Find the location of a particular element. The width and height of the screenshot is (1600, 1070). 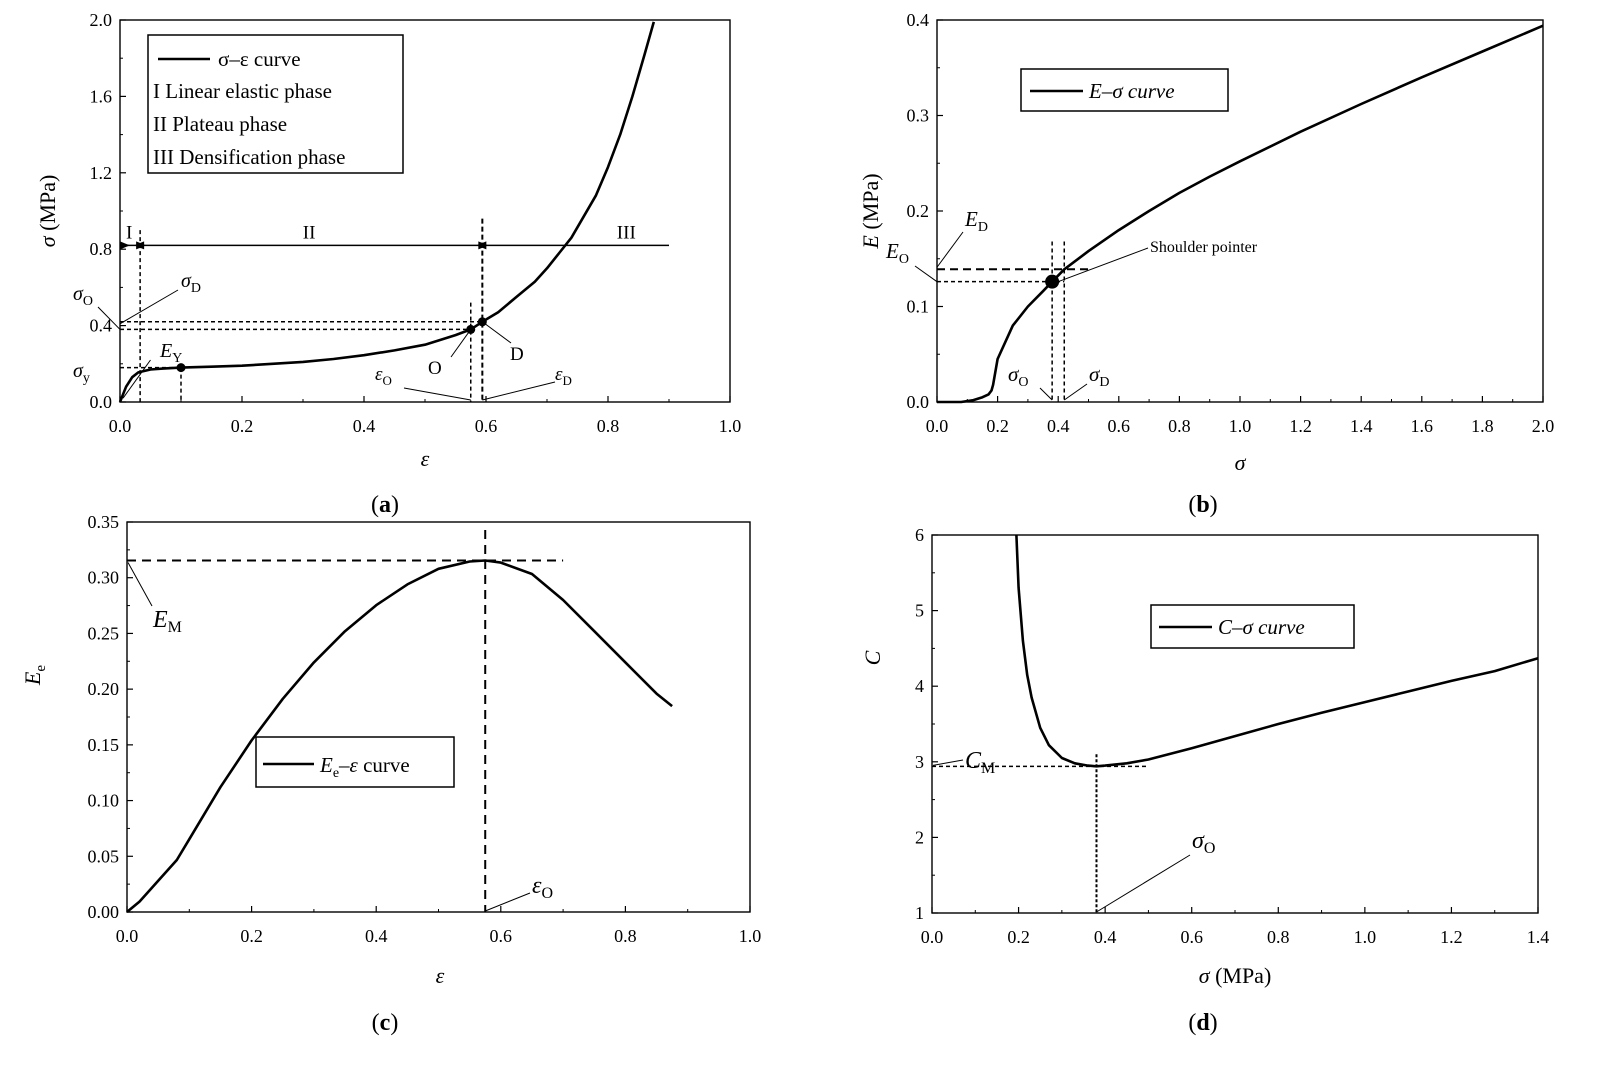

plot-frame is located at coordinates (1235, 724).